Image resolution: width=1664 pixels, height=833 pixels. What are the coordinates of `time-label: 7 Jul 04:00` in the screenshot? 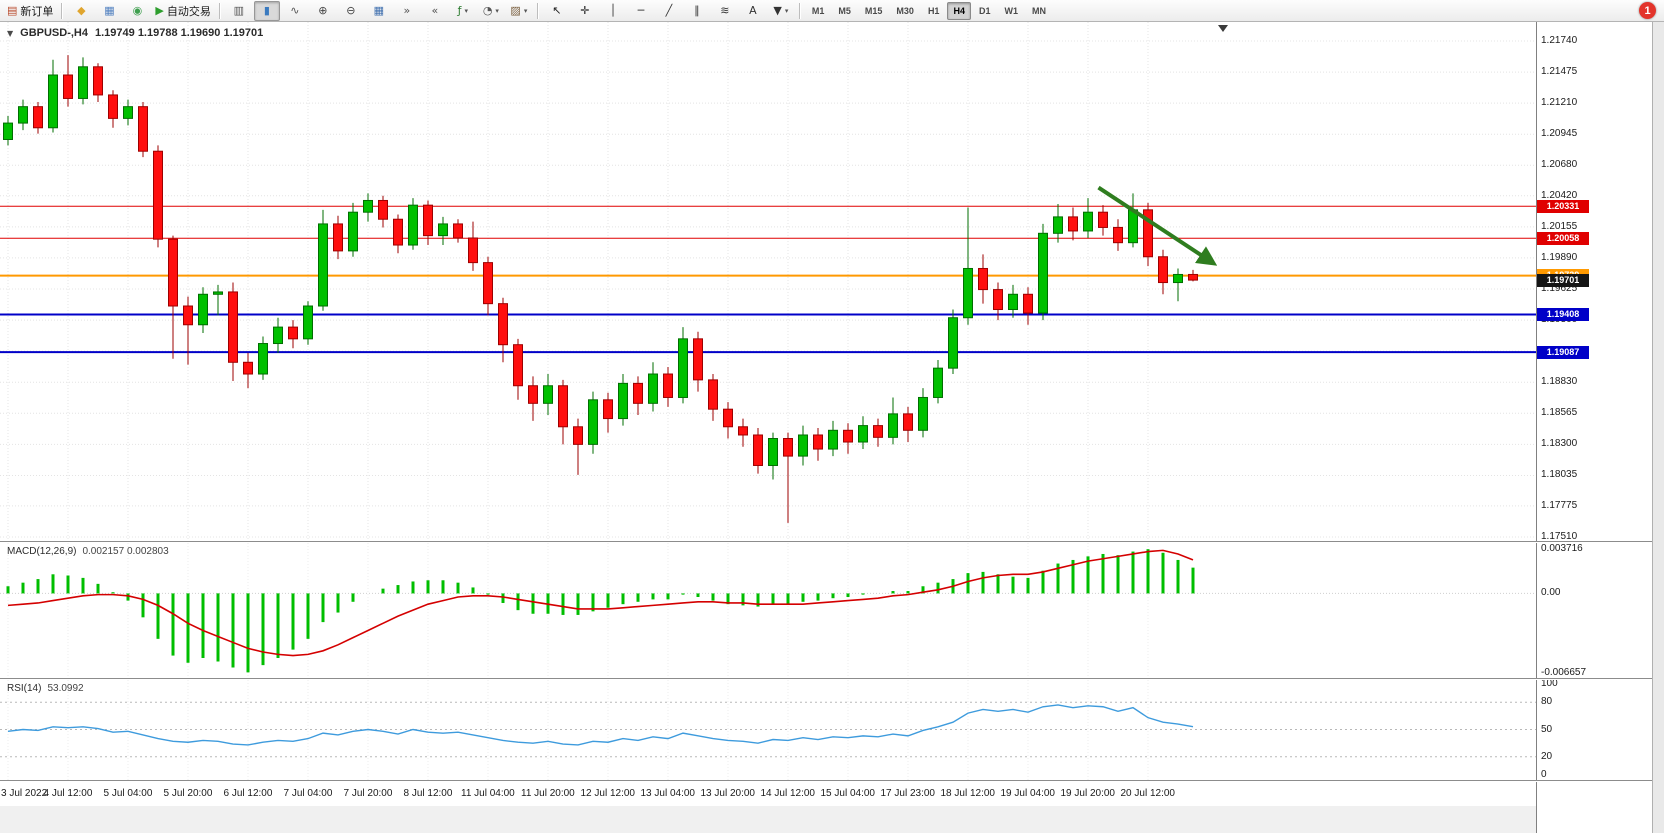 It's located at (308, 793).